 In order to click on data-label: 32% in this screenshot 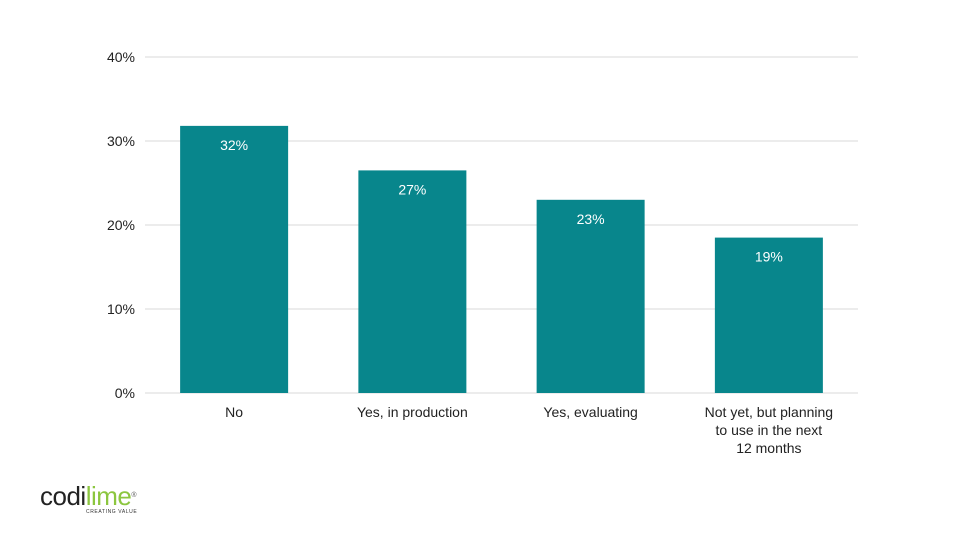, I will do `click(234, 145)`.